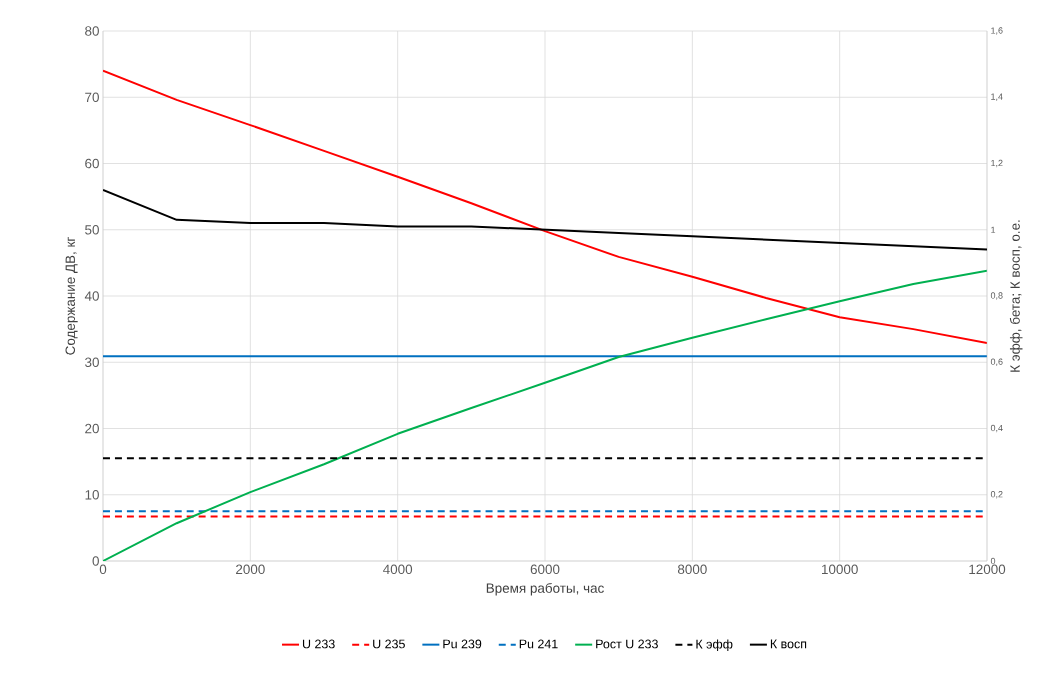 The width and height of the screenshot is (1054, 695). I want to click on y-tick-label: 80, so click(92, 31).